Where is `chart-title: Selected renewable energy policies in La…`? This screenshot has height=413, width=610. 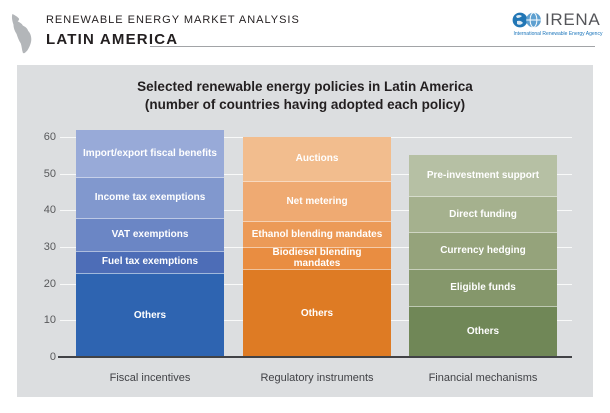 chart-title: Selected renewable energy policies in La… is located at coordinates (305, 96).